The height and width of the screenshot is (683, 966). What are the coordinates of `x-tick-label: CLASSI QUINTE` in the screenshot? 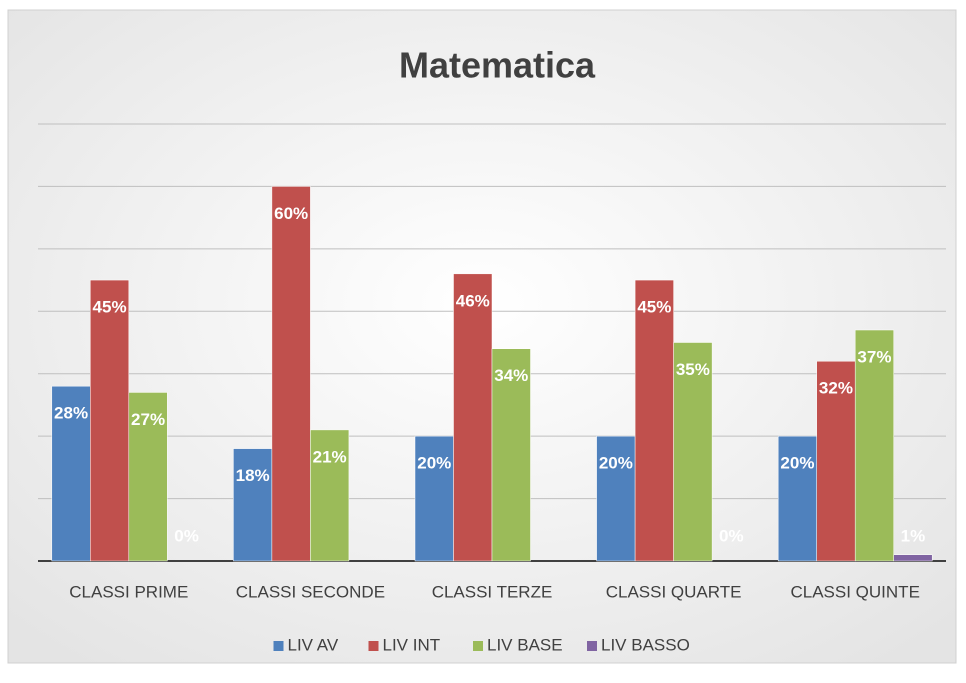 It's located at (854, 591).